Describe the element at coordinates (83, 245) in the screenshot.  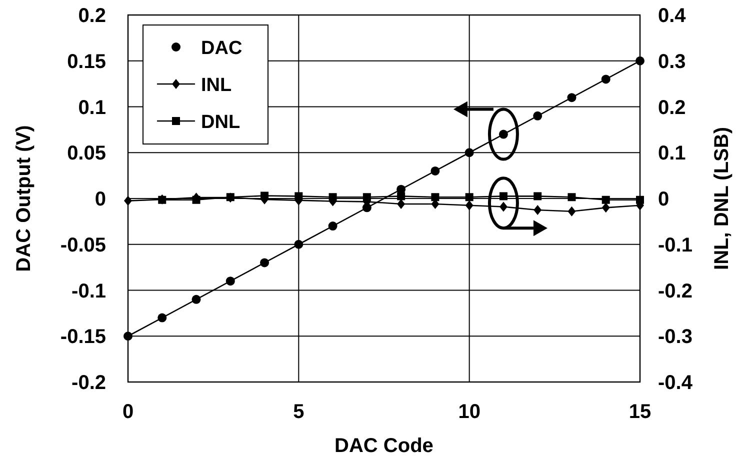
I see `y-tick-label: -0.05` at that location.